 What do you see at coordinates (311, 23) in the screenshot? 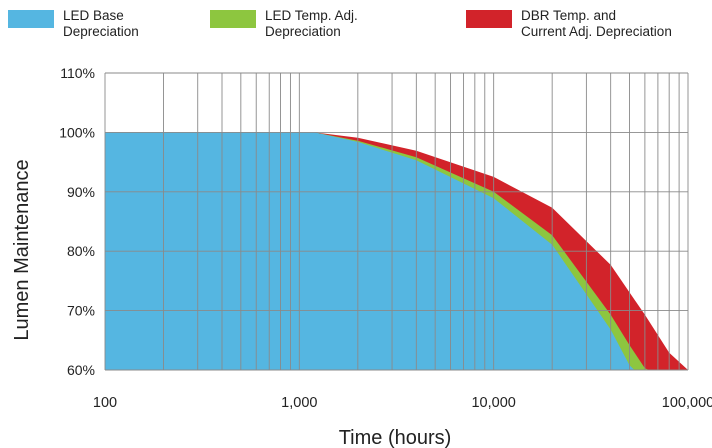
I see `legend-label-led-temp: LED Temp. Adj. Depreciation` at bounding box center [311, 23].